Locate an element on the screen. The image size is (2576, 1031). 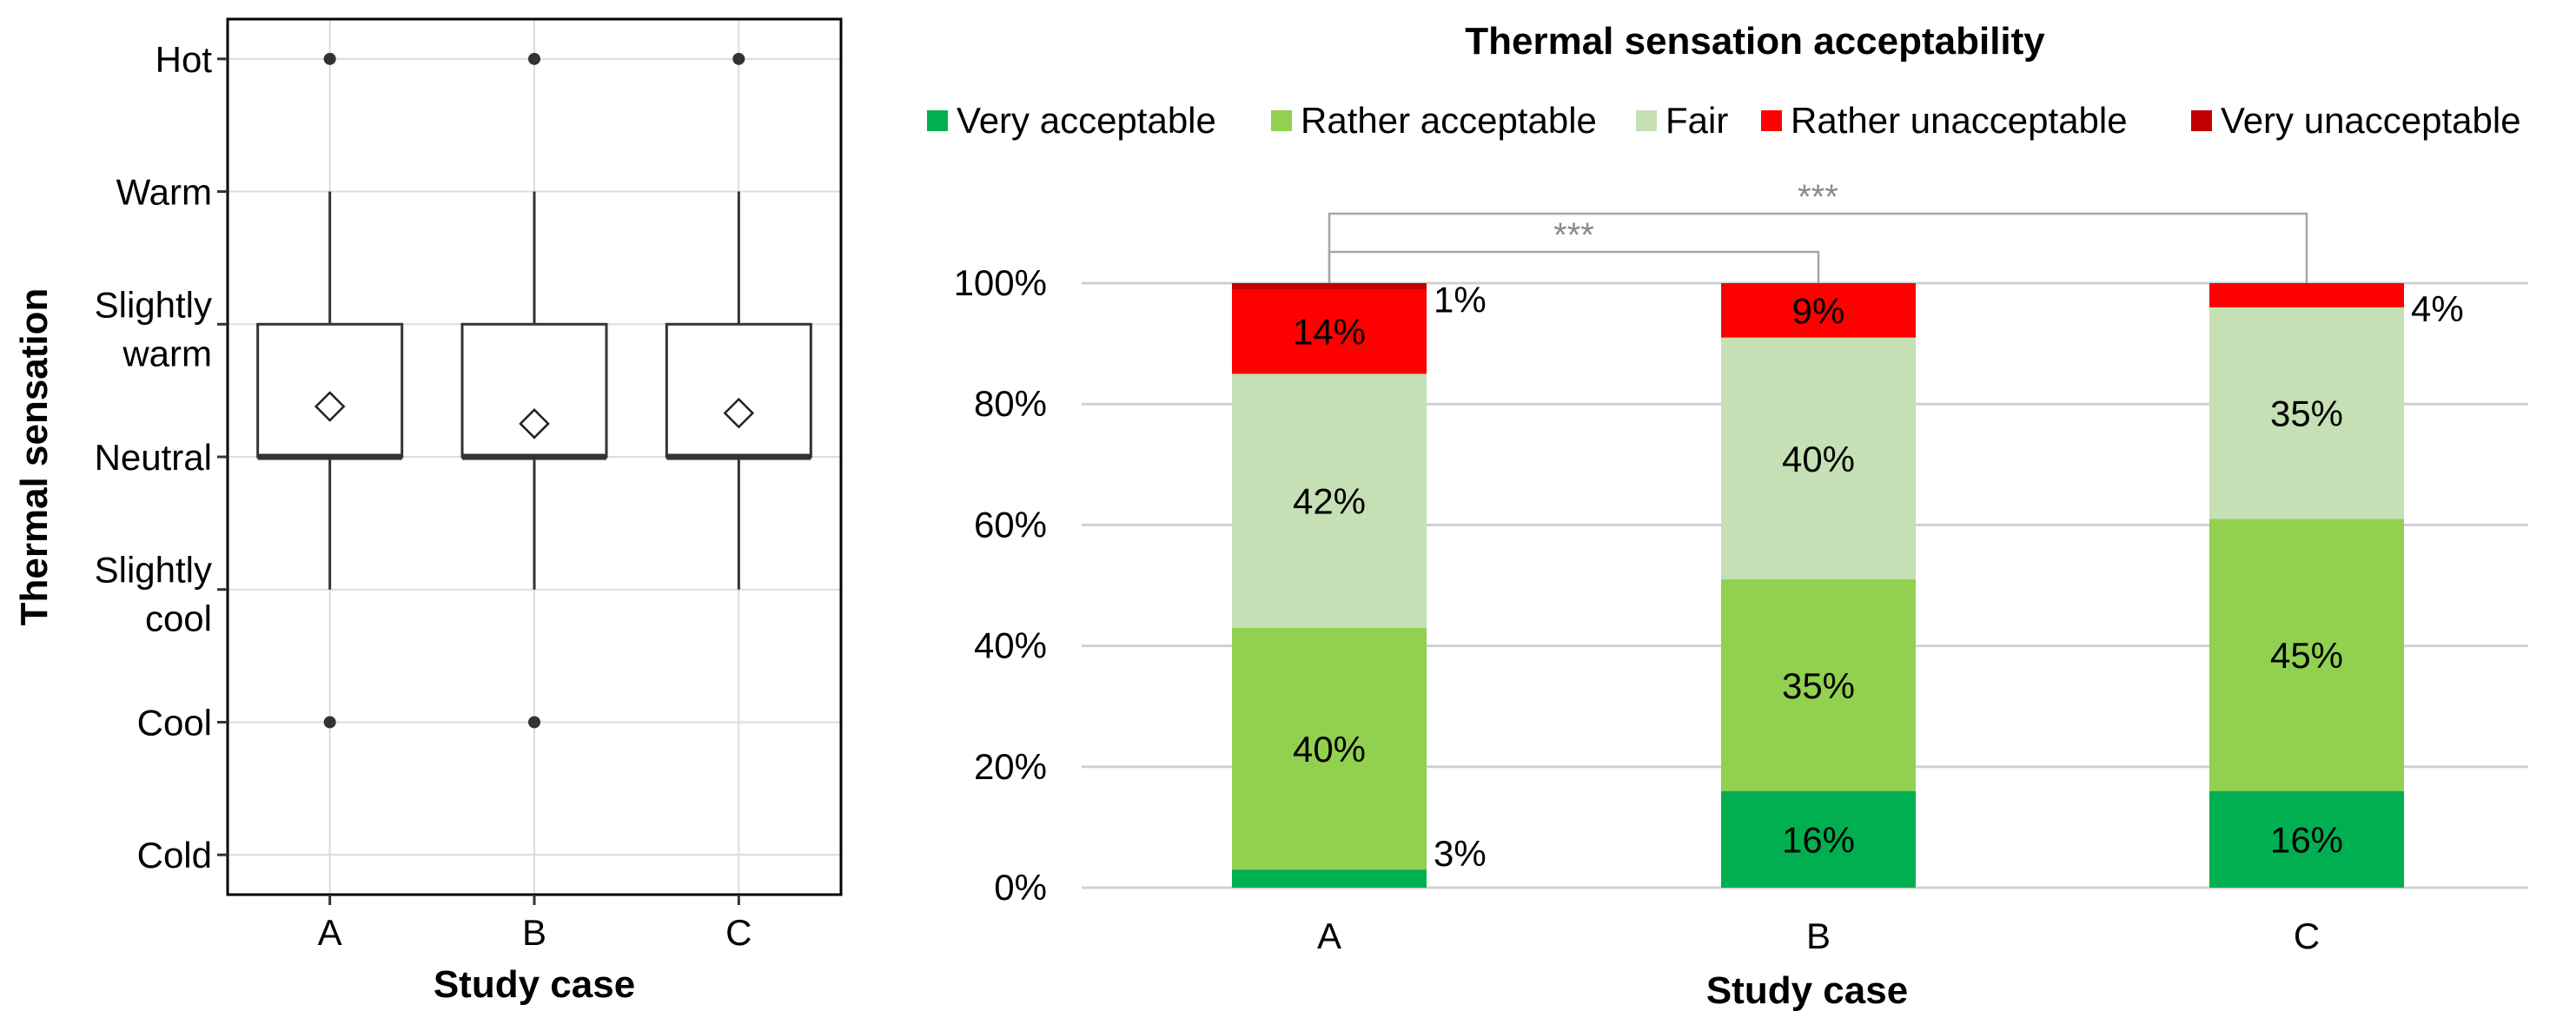
y-tick-label: 60% is located at coordinates (1010, 524).